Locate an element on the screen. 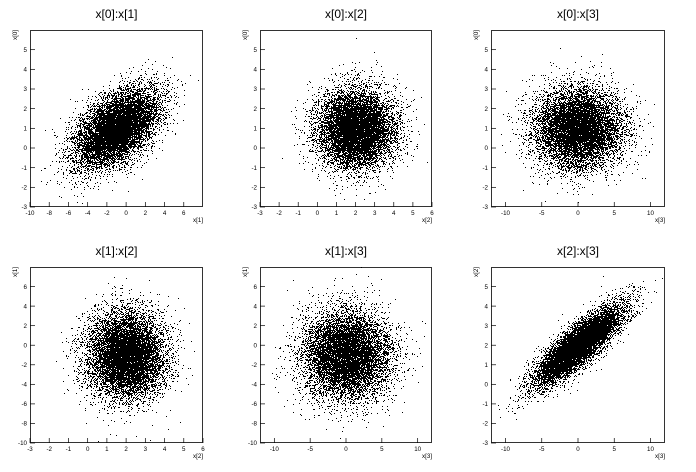 The height and width of the screenshot is (472, 696). y-tick-label: -6 is located at coordinates (24, 404).